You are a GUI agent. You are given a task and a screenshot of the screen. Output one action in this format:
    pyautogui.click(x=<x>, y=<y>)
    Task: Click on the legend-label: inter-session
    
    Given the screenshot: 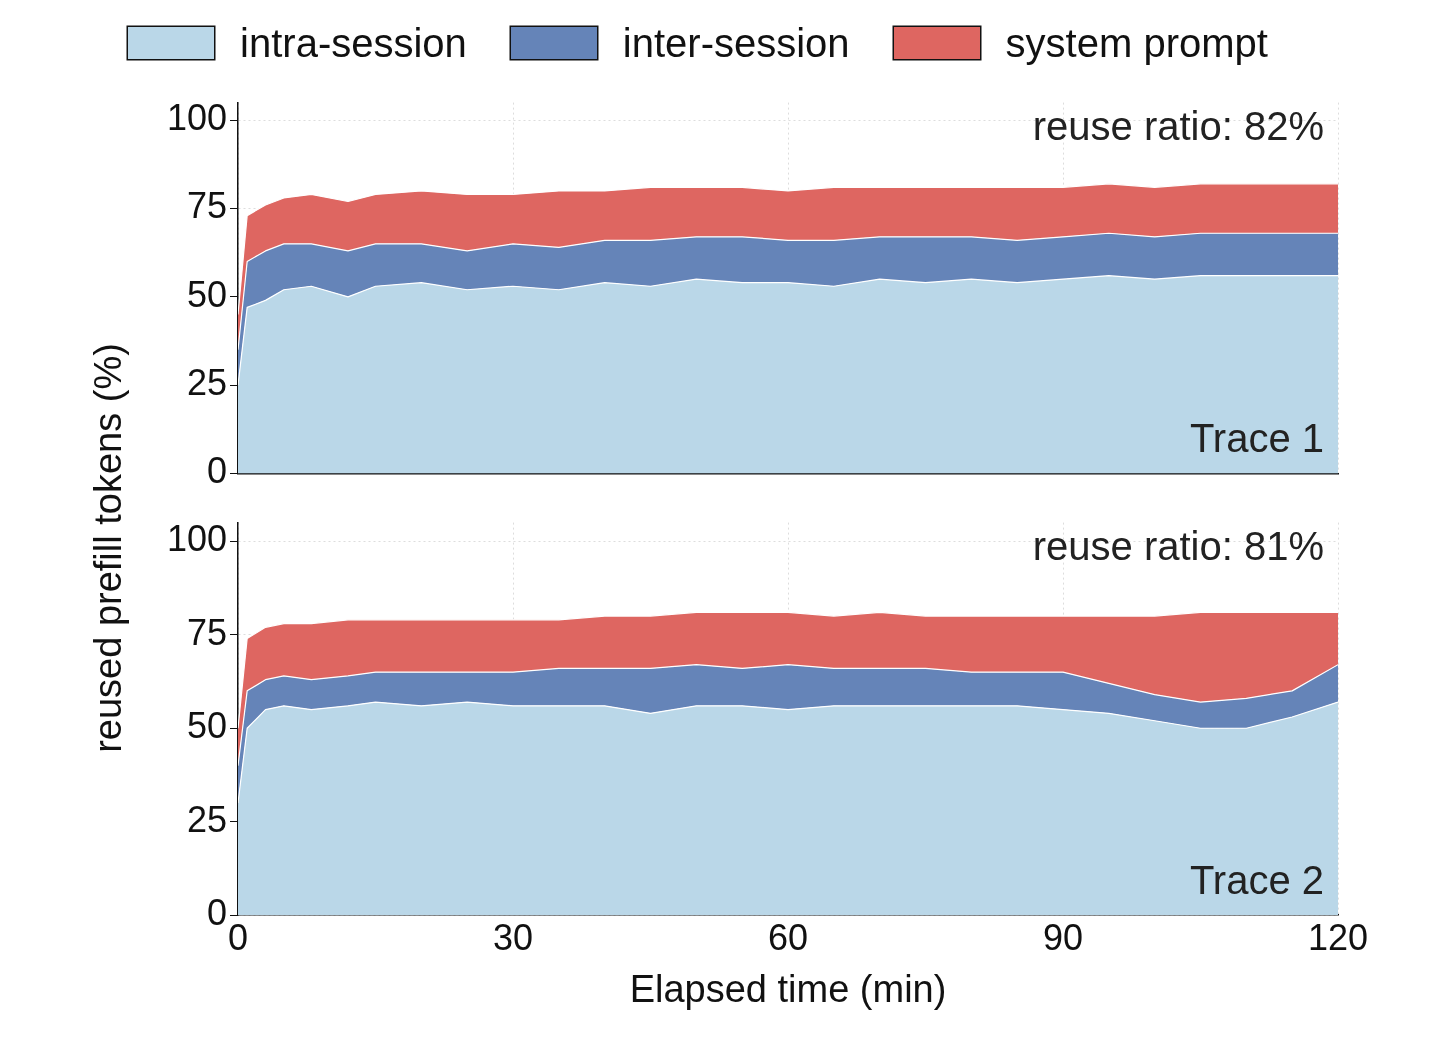 What is the action you would take?
    pyautogui.click(x=736, y=43)
    